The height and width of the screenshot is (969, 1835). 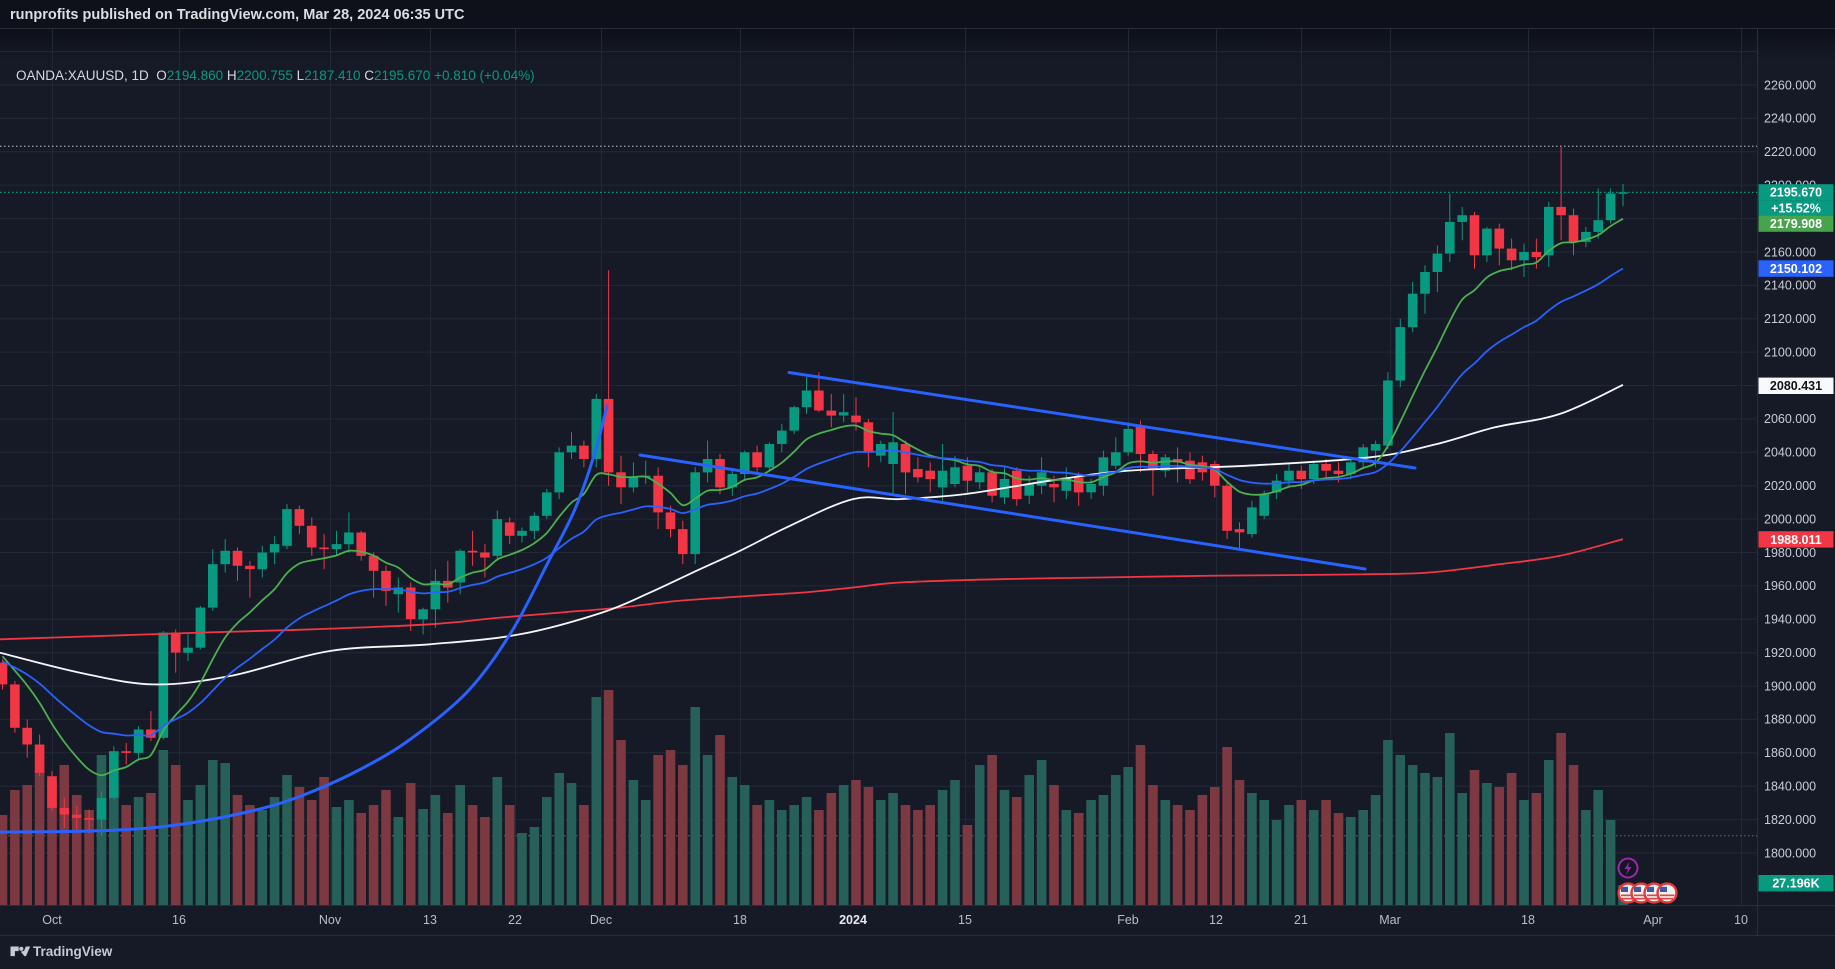 What do you see at coordinates (965, 920) in the screenshot?
I see `svg-text: 15` at bounding box center [965, 920].